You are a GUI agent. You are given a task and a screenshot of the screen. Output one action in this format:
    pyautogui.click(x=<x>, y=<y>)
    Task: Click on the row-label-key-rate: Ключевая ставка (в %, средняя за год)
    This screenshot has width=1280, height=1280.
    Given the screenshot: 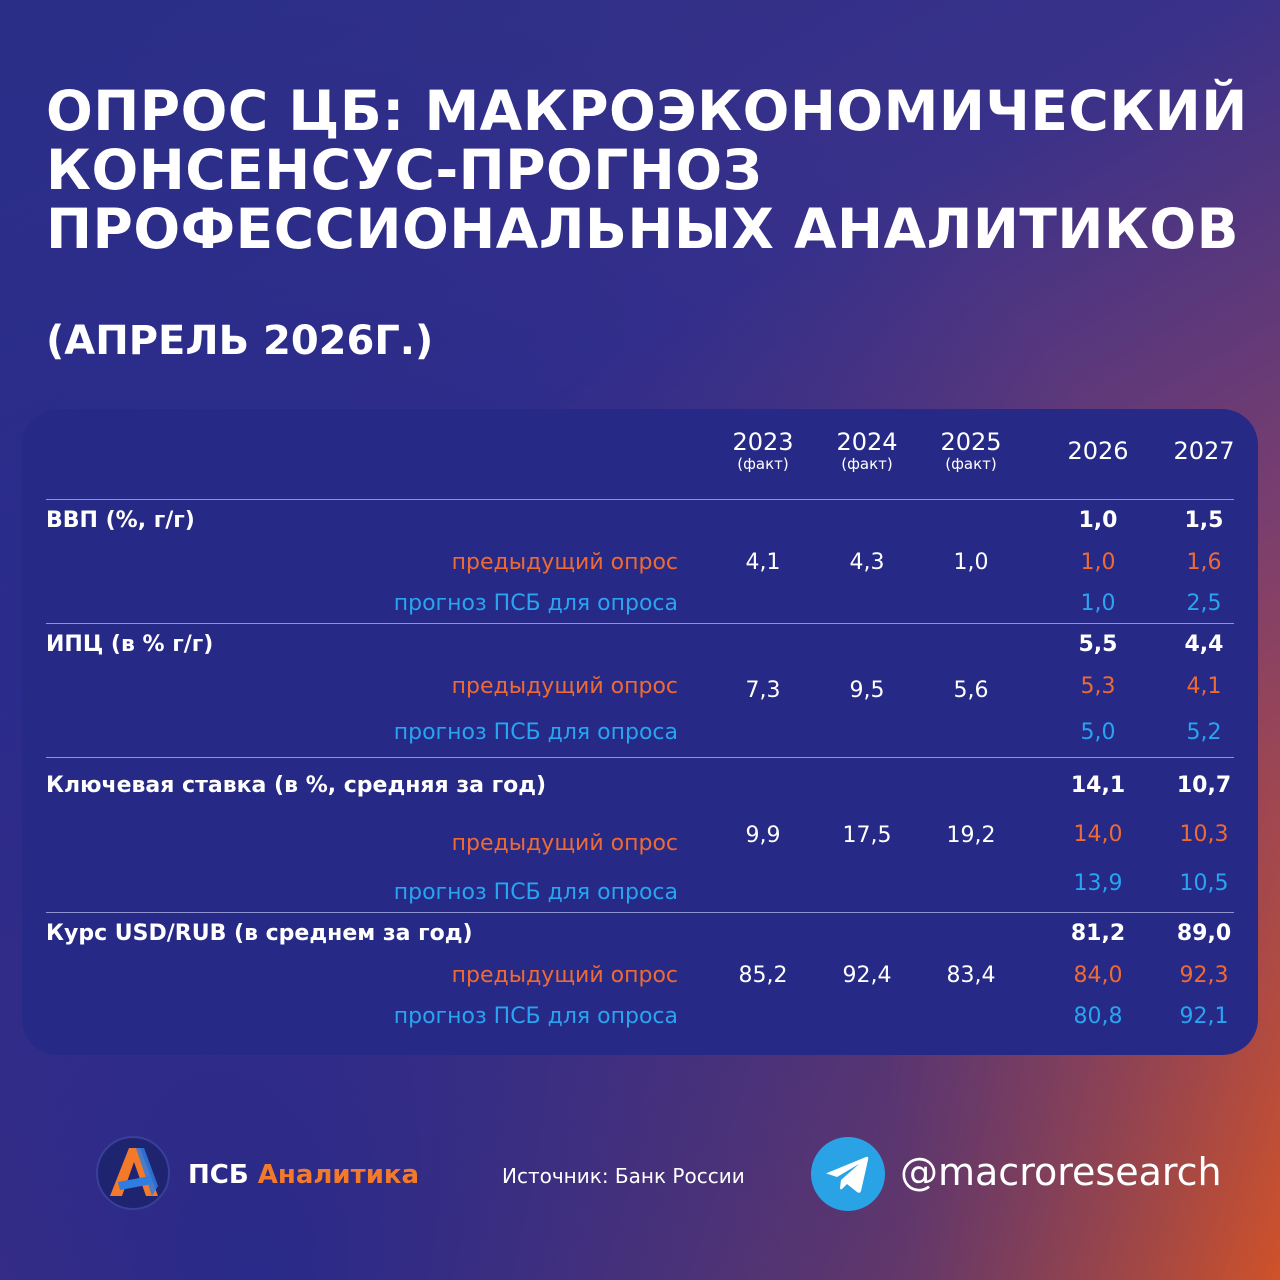 What is the action you would take?
    pyautogui.click(x=296, y=785)
    